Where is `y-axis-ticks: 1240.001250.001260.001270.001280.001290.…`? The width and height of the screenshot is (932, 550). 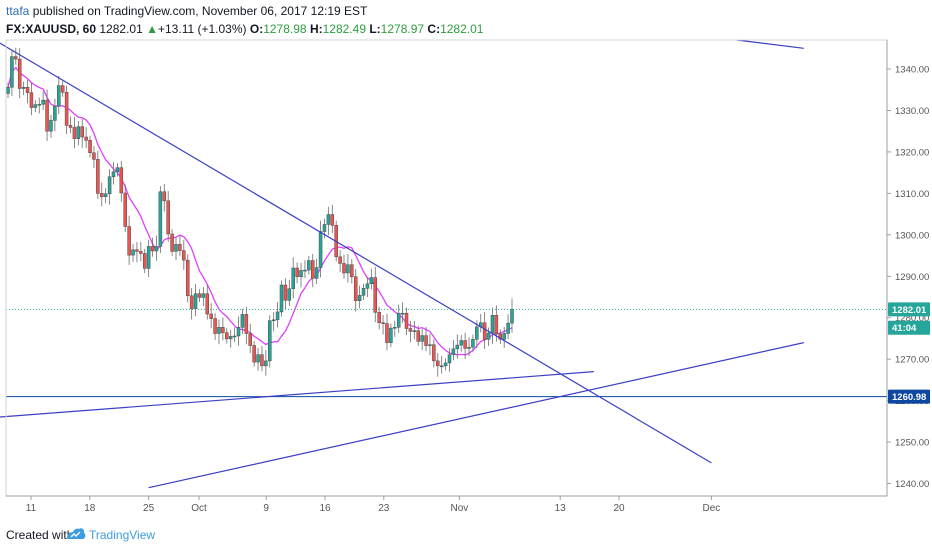
y-axis-ticks: 1240.001250.001260.001270.001280.001290.… is located at coordinates (908, 277).